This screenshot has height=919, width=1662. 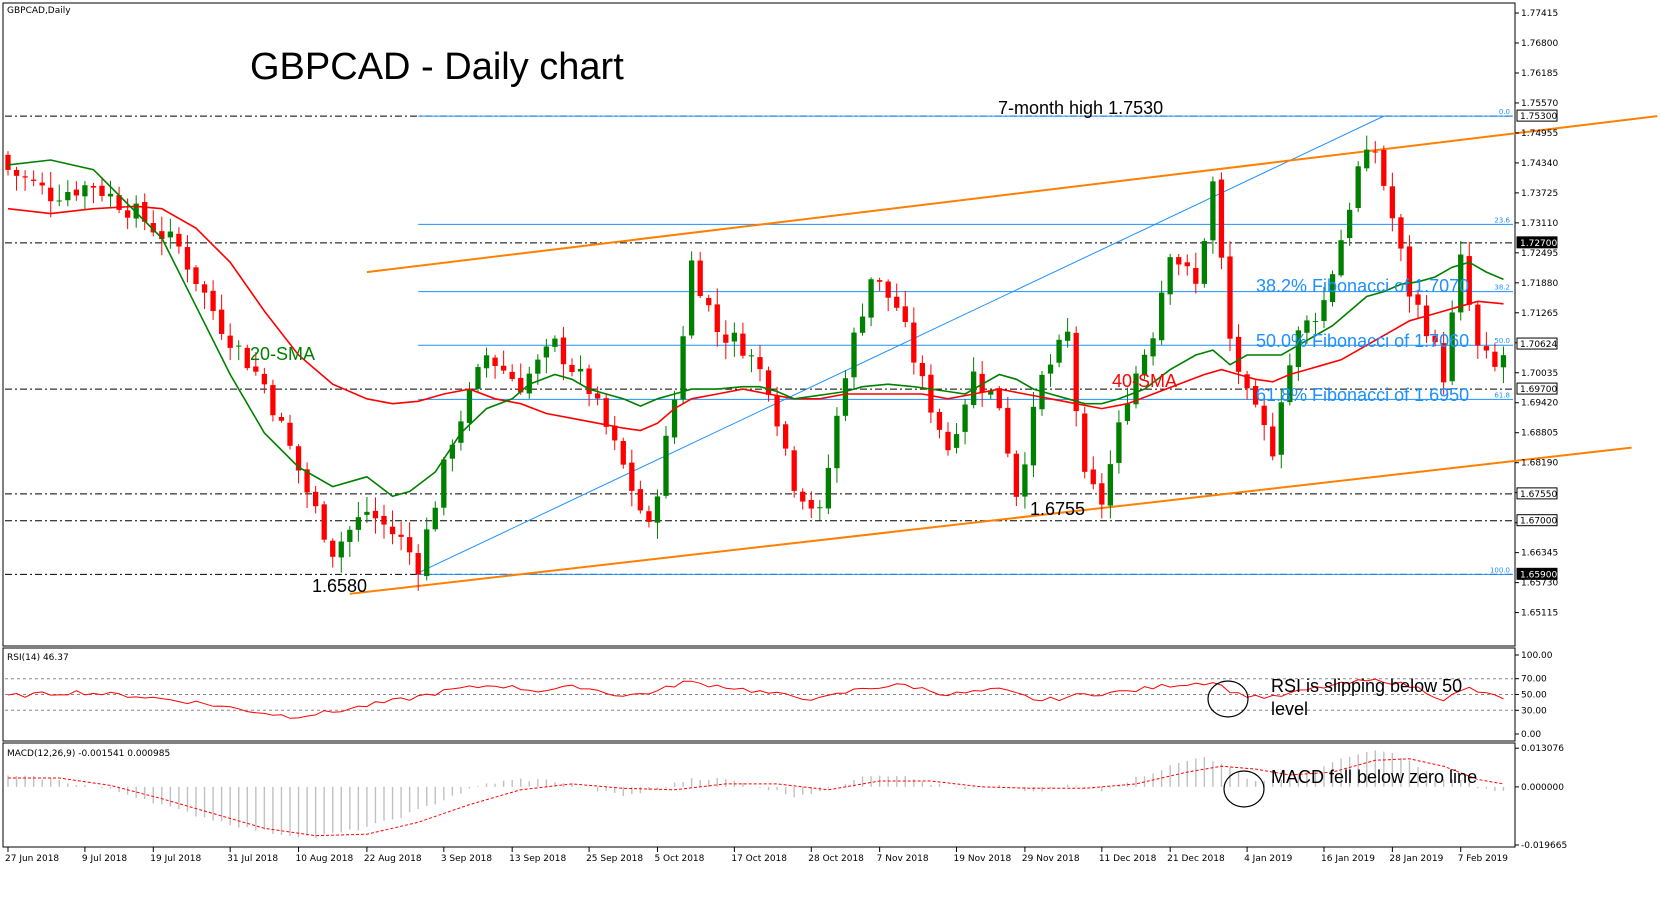 What do you see at coordinates (1539, 74) in the screenshot?
I see `price-tick-label: 1.76185` at bounding box center [1539, 74].